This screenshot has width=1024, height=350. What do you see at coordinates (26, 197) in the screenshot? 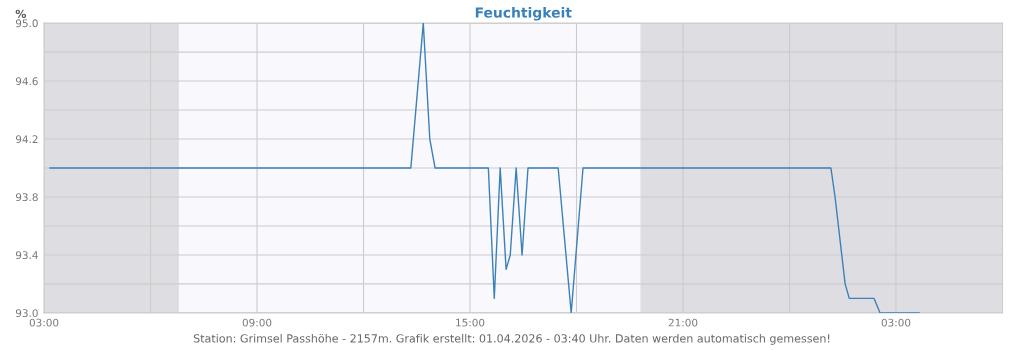
I see `y-tick-label: 93.8` at bounding box center [26, 197].